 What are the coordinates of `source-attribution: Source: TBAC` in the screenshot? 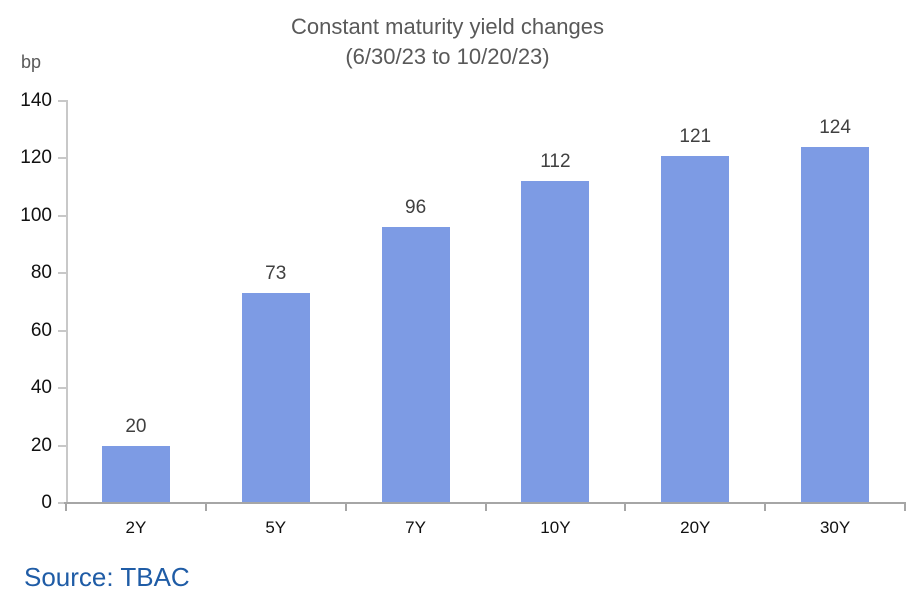 It's located at (107, 577).